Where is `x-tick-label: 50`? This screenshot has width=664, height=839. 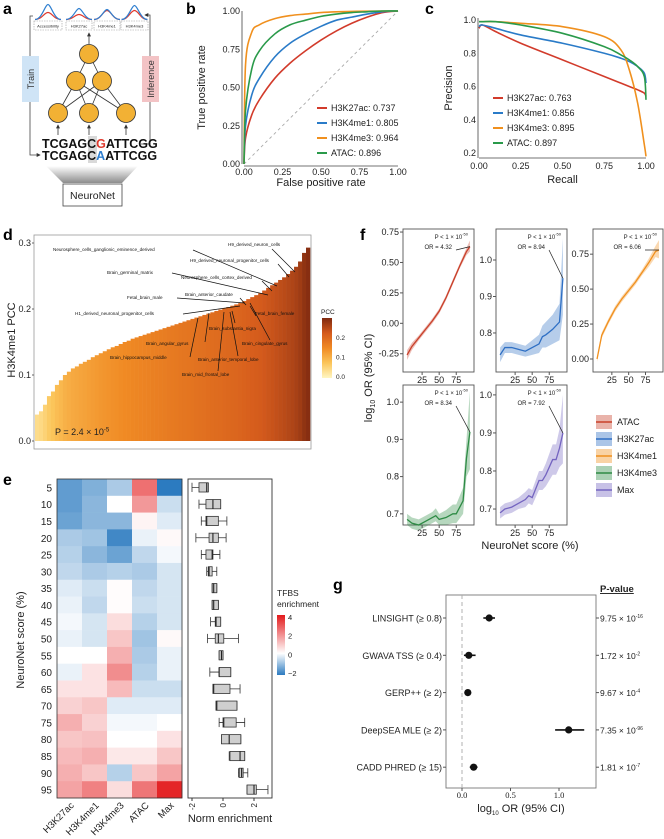 x-tick-label: 50 is located at coordinates (532, 380).